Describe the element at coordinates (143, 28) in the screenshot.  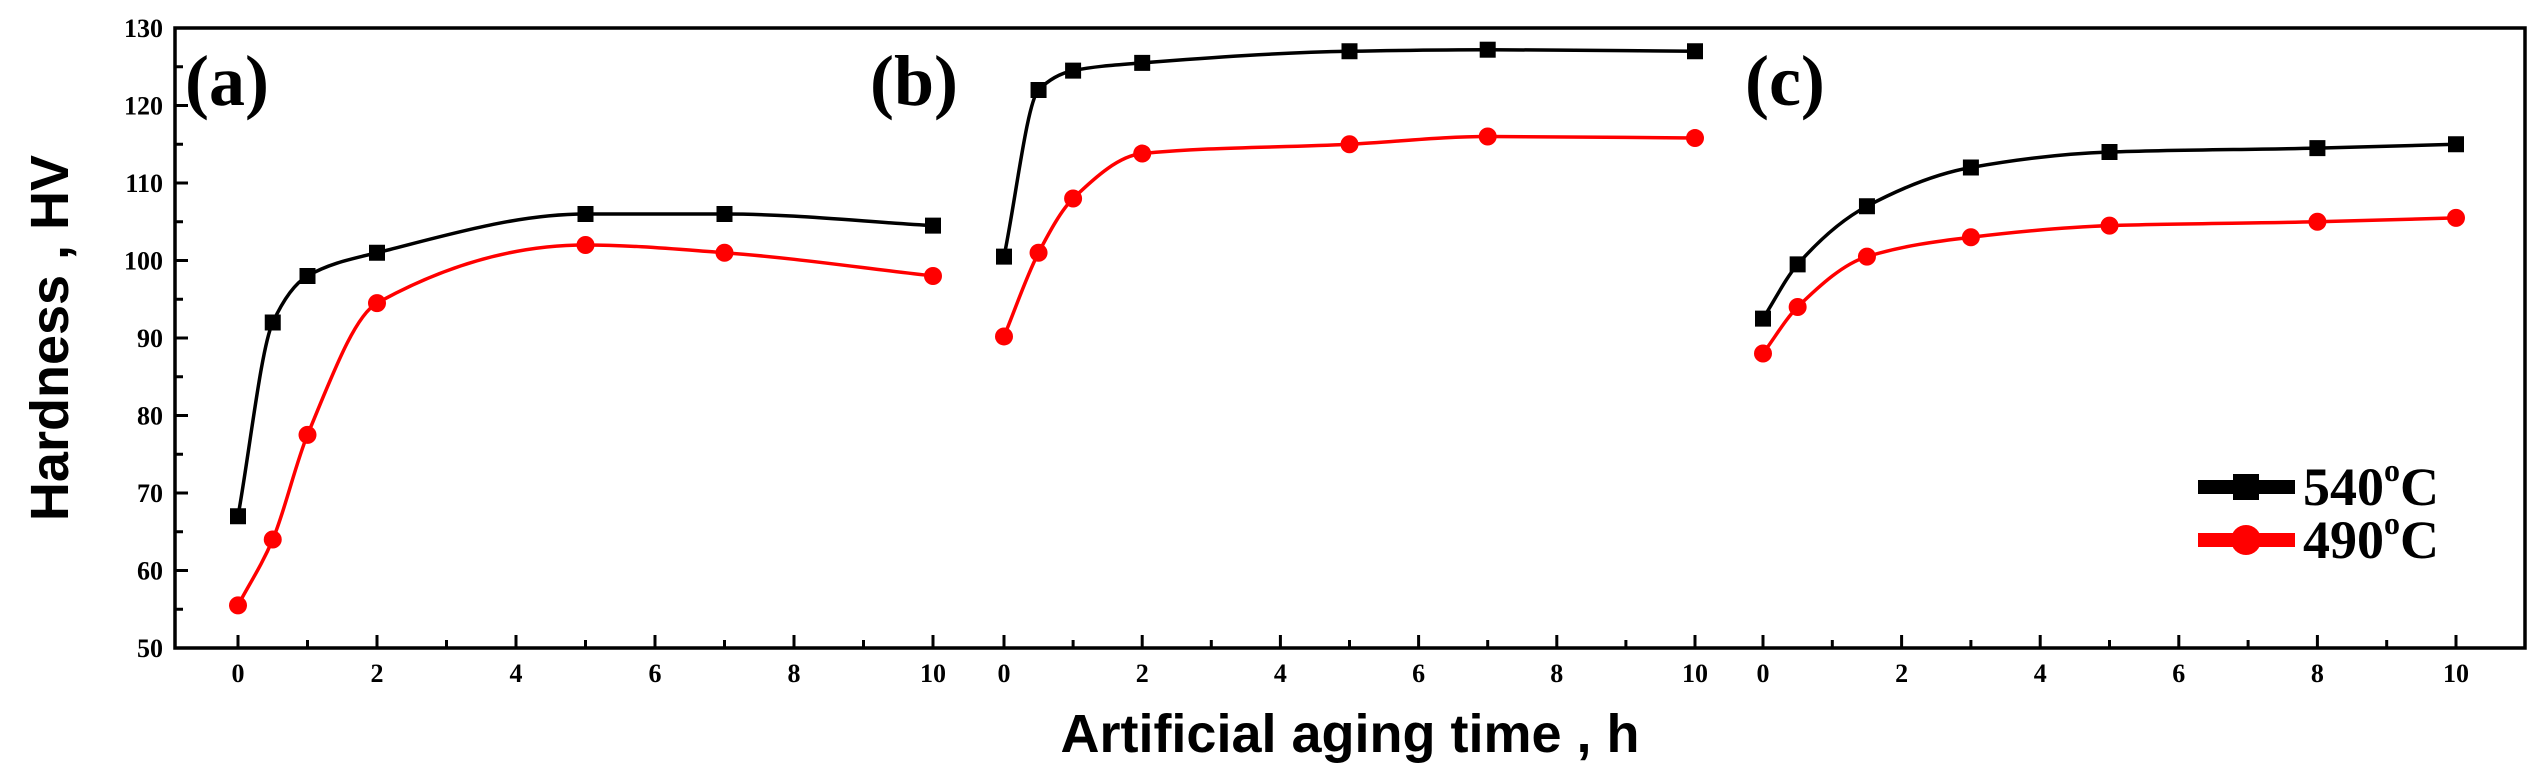
I see `y-tick-label: 130` at that location.